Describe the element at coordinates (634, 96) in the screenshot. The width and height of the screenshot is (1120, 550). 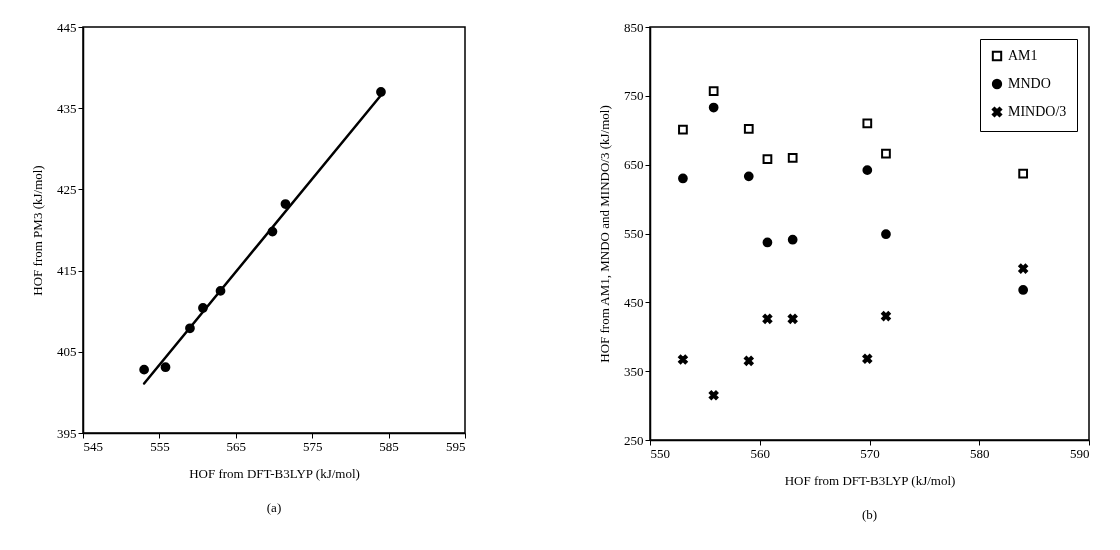
I see `y-tick-label: 750` at that location.